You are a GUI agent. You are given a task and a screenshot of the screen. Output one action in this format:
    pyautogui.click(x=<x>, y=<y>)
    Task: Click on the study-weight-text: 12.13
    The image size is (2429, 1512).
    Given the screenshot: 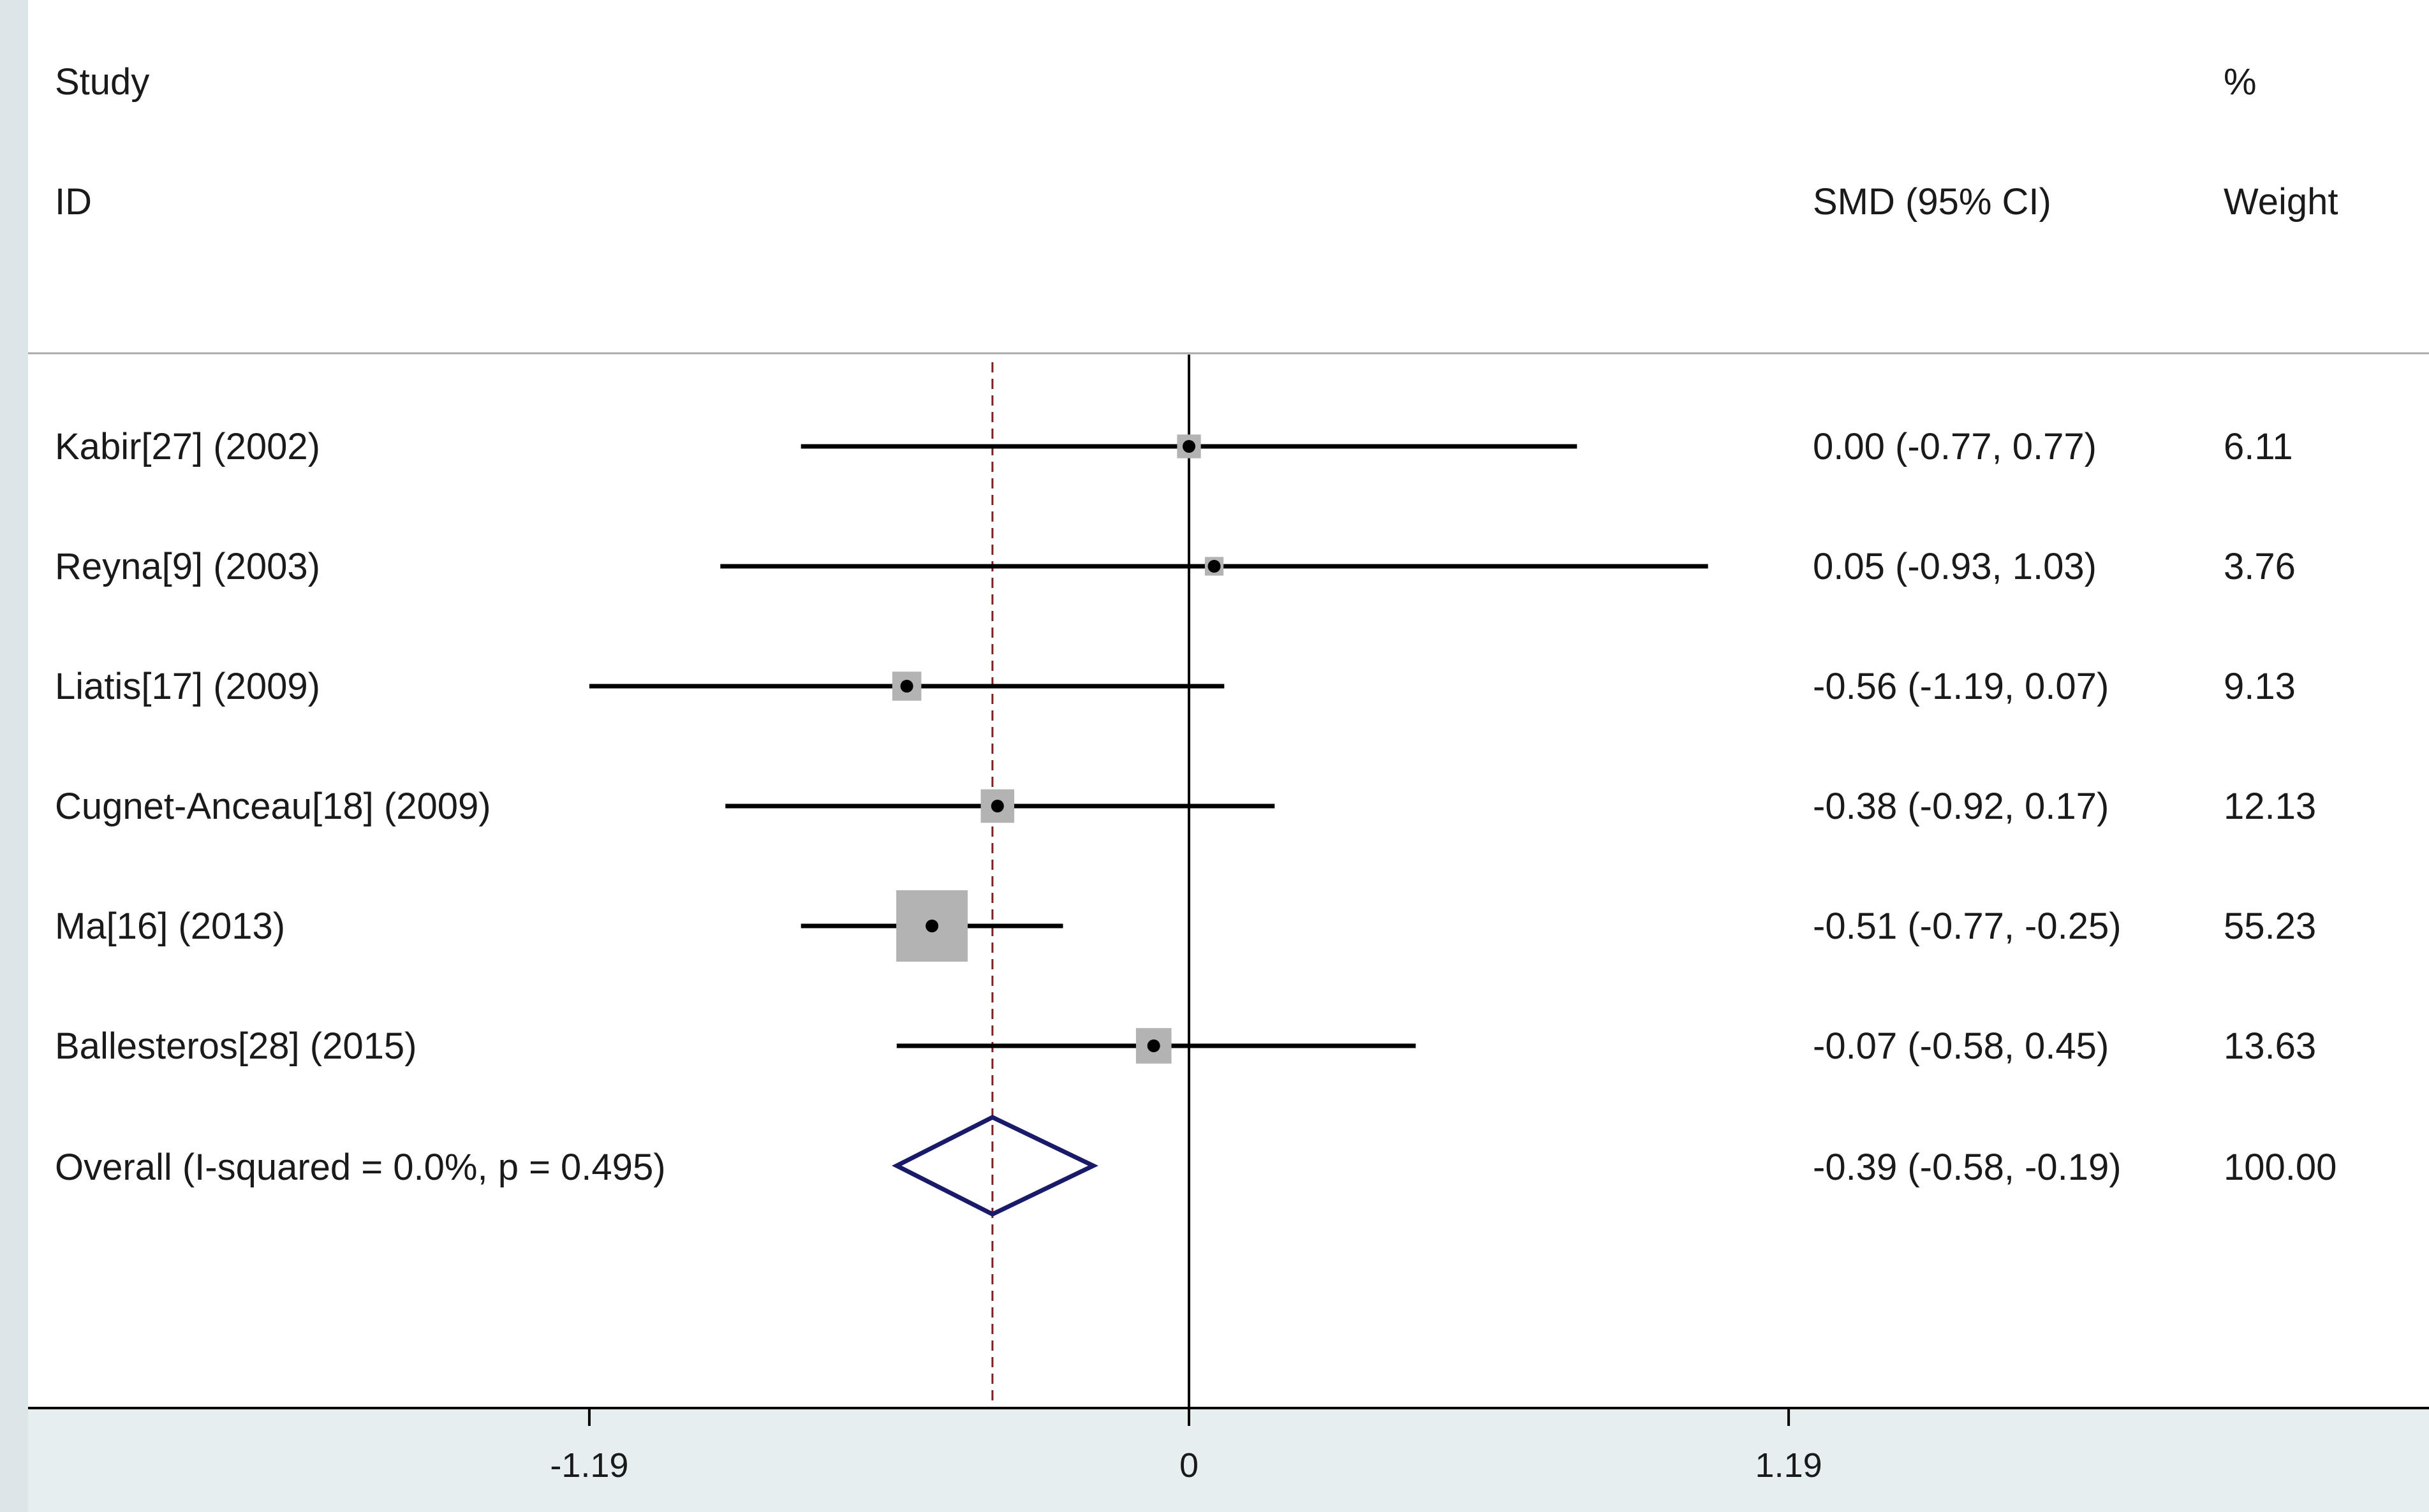 What is the action you would take?
    pyautogui.click(x=2270, y=806)
    